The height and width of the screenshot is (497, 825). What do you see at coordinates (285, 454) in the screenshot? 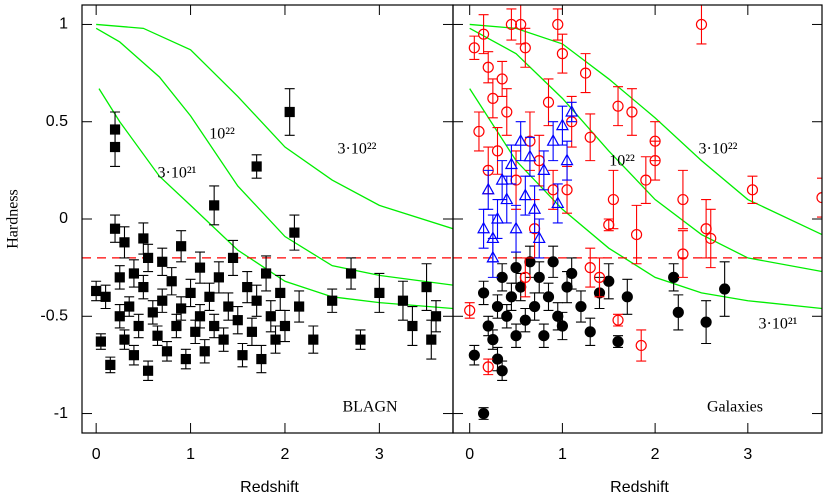
I see `x-tick-label: 2` at bounding box center [285, 454].